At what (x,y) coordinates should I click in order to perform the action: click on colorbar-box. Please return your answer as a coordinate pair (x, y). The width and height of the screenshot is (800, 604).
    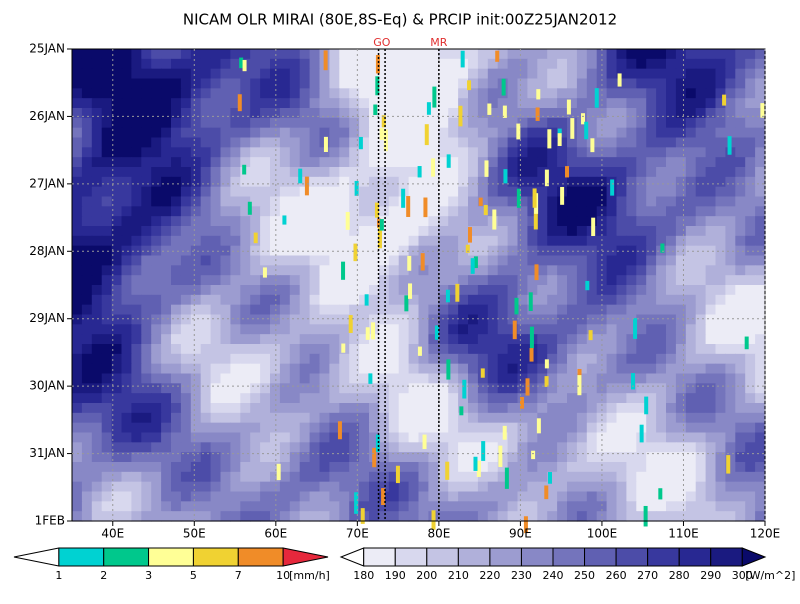
    Looking at the image, I should click on (474, 557).